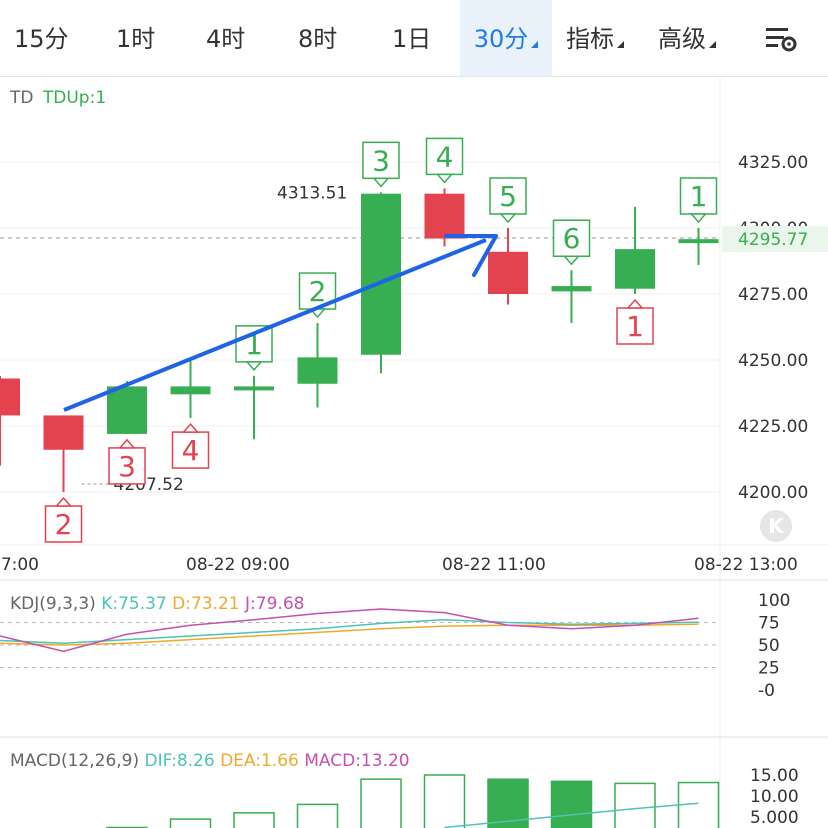  Describe the element at coordinates (412, 39) in the screenshot. I see `tab-1d-label: 1日` at that location.